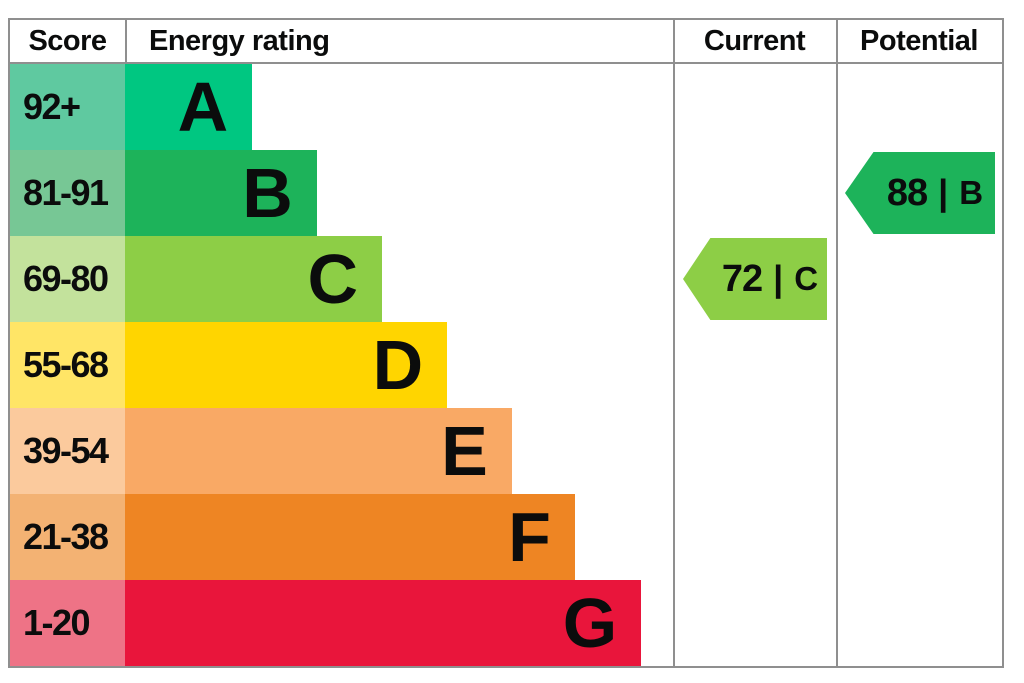 The height and width of the screenshot is (683, 1024). I want to click on band-bar-area-g: G, so click(399, 623).